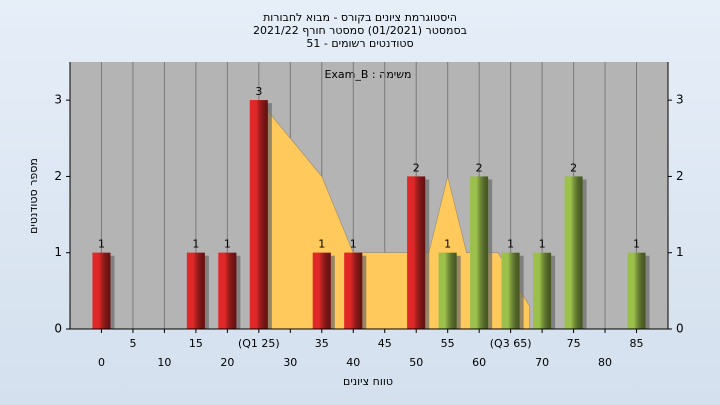 The image size is (720, 405). Describe the element at coordinates (258, 91) in the screenshot. I see `data-label: 3` at that location.